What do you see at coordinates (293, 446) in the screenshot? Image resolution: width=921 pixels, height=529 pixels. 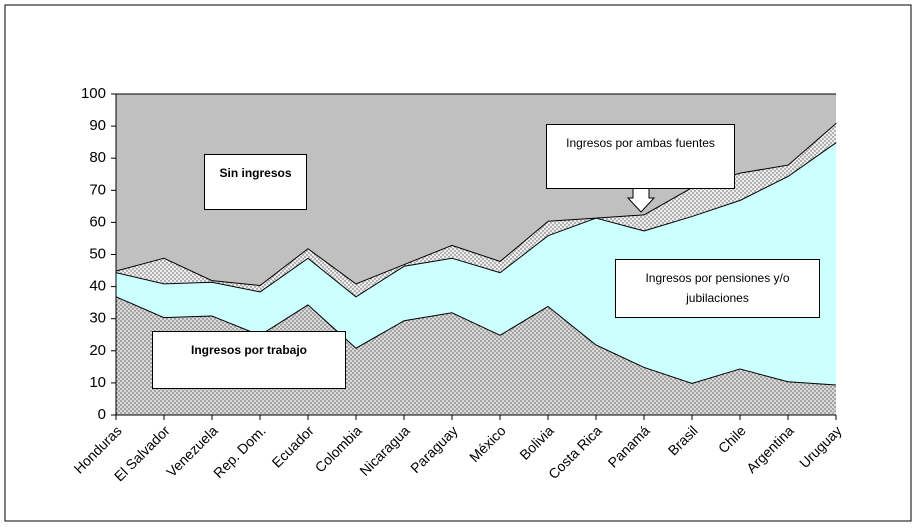 I see `x-tick-label: Ecuador` at bounding box center [293, 446].